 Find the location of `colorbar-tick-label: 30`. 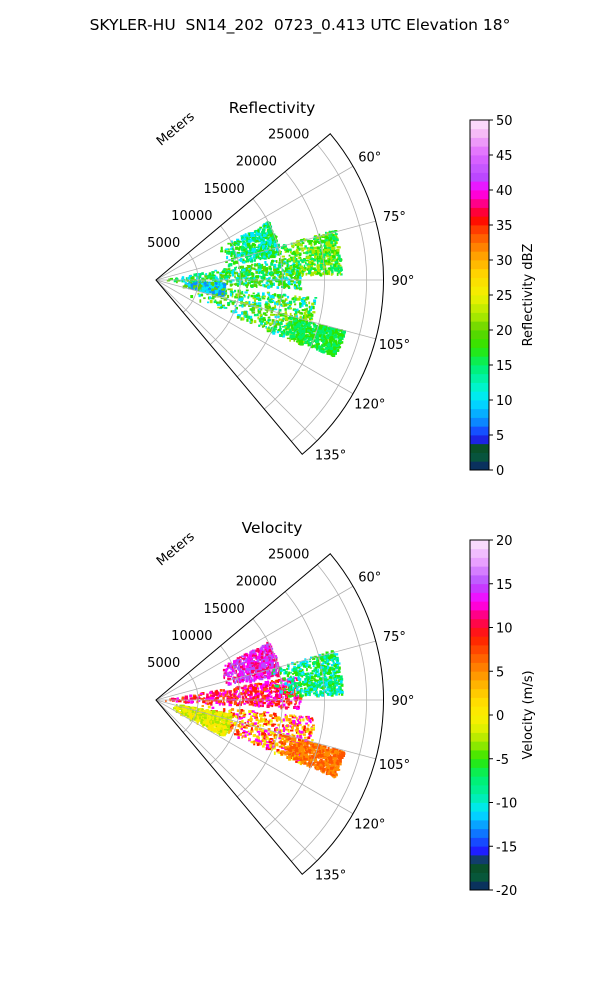

colorbar-tick-label: 30 is located at coordinates (504, 261).